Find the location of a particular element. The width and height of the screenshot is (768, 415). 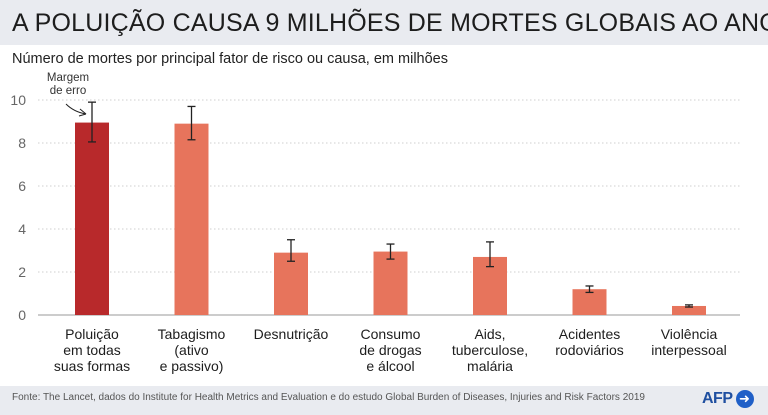

y-tick-label: 0 is located at coordinates (22, 315).